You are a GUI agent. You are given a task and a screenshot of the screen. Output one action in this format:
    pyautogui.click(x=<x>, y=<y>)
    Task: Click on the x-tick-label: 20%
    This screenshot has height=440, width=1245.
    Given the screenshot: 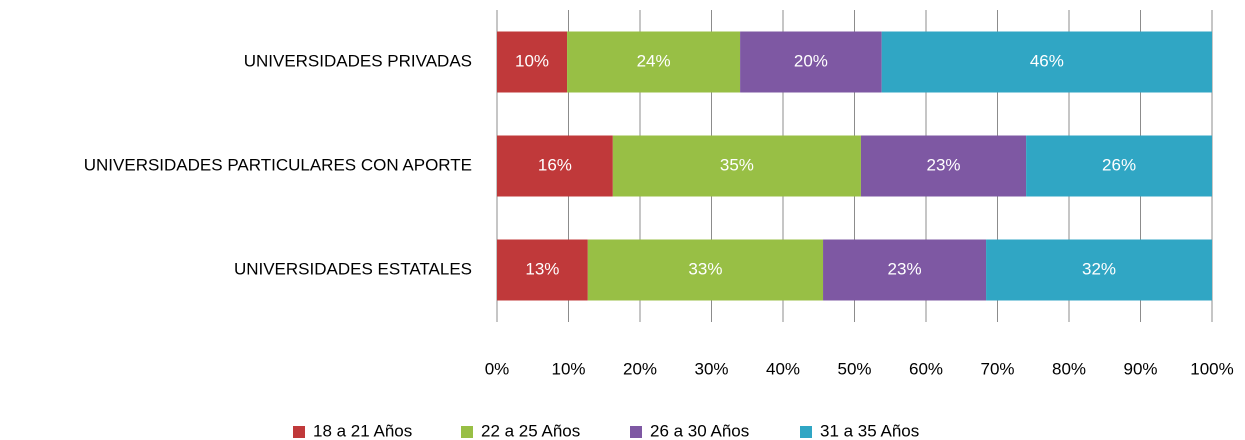 What is the action you would take?
    pyautogui.click(x=640, y=368)
    